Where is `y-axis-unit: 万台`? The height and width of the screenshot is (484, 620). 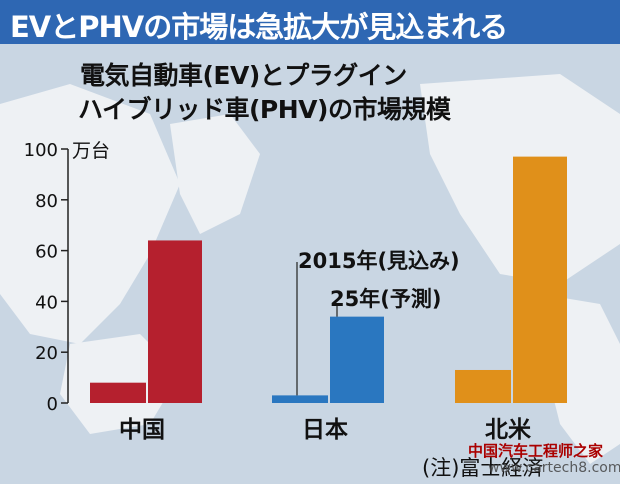 y-axis-unit: 万台 is located at coordinates (91, 151).